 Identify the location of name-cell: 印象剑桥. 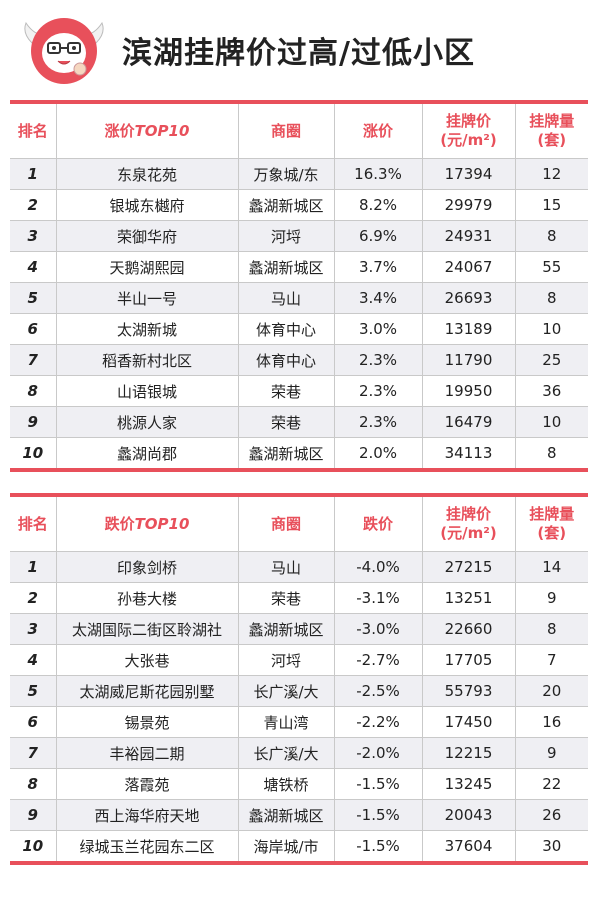
(147, 567).